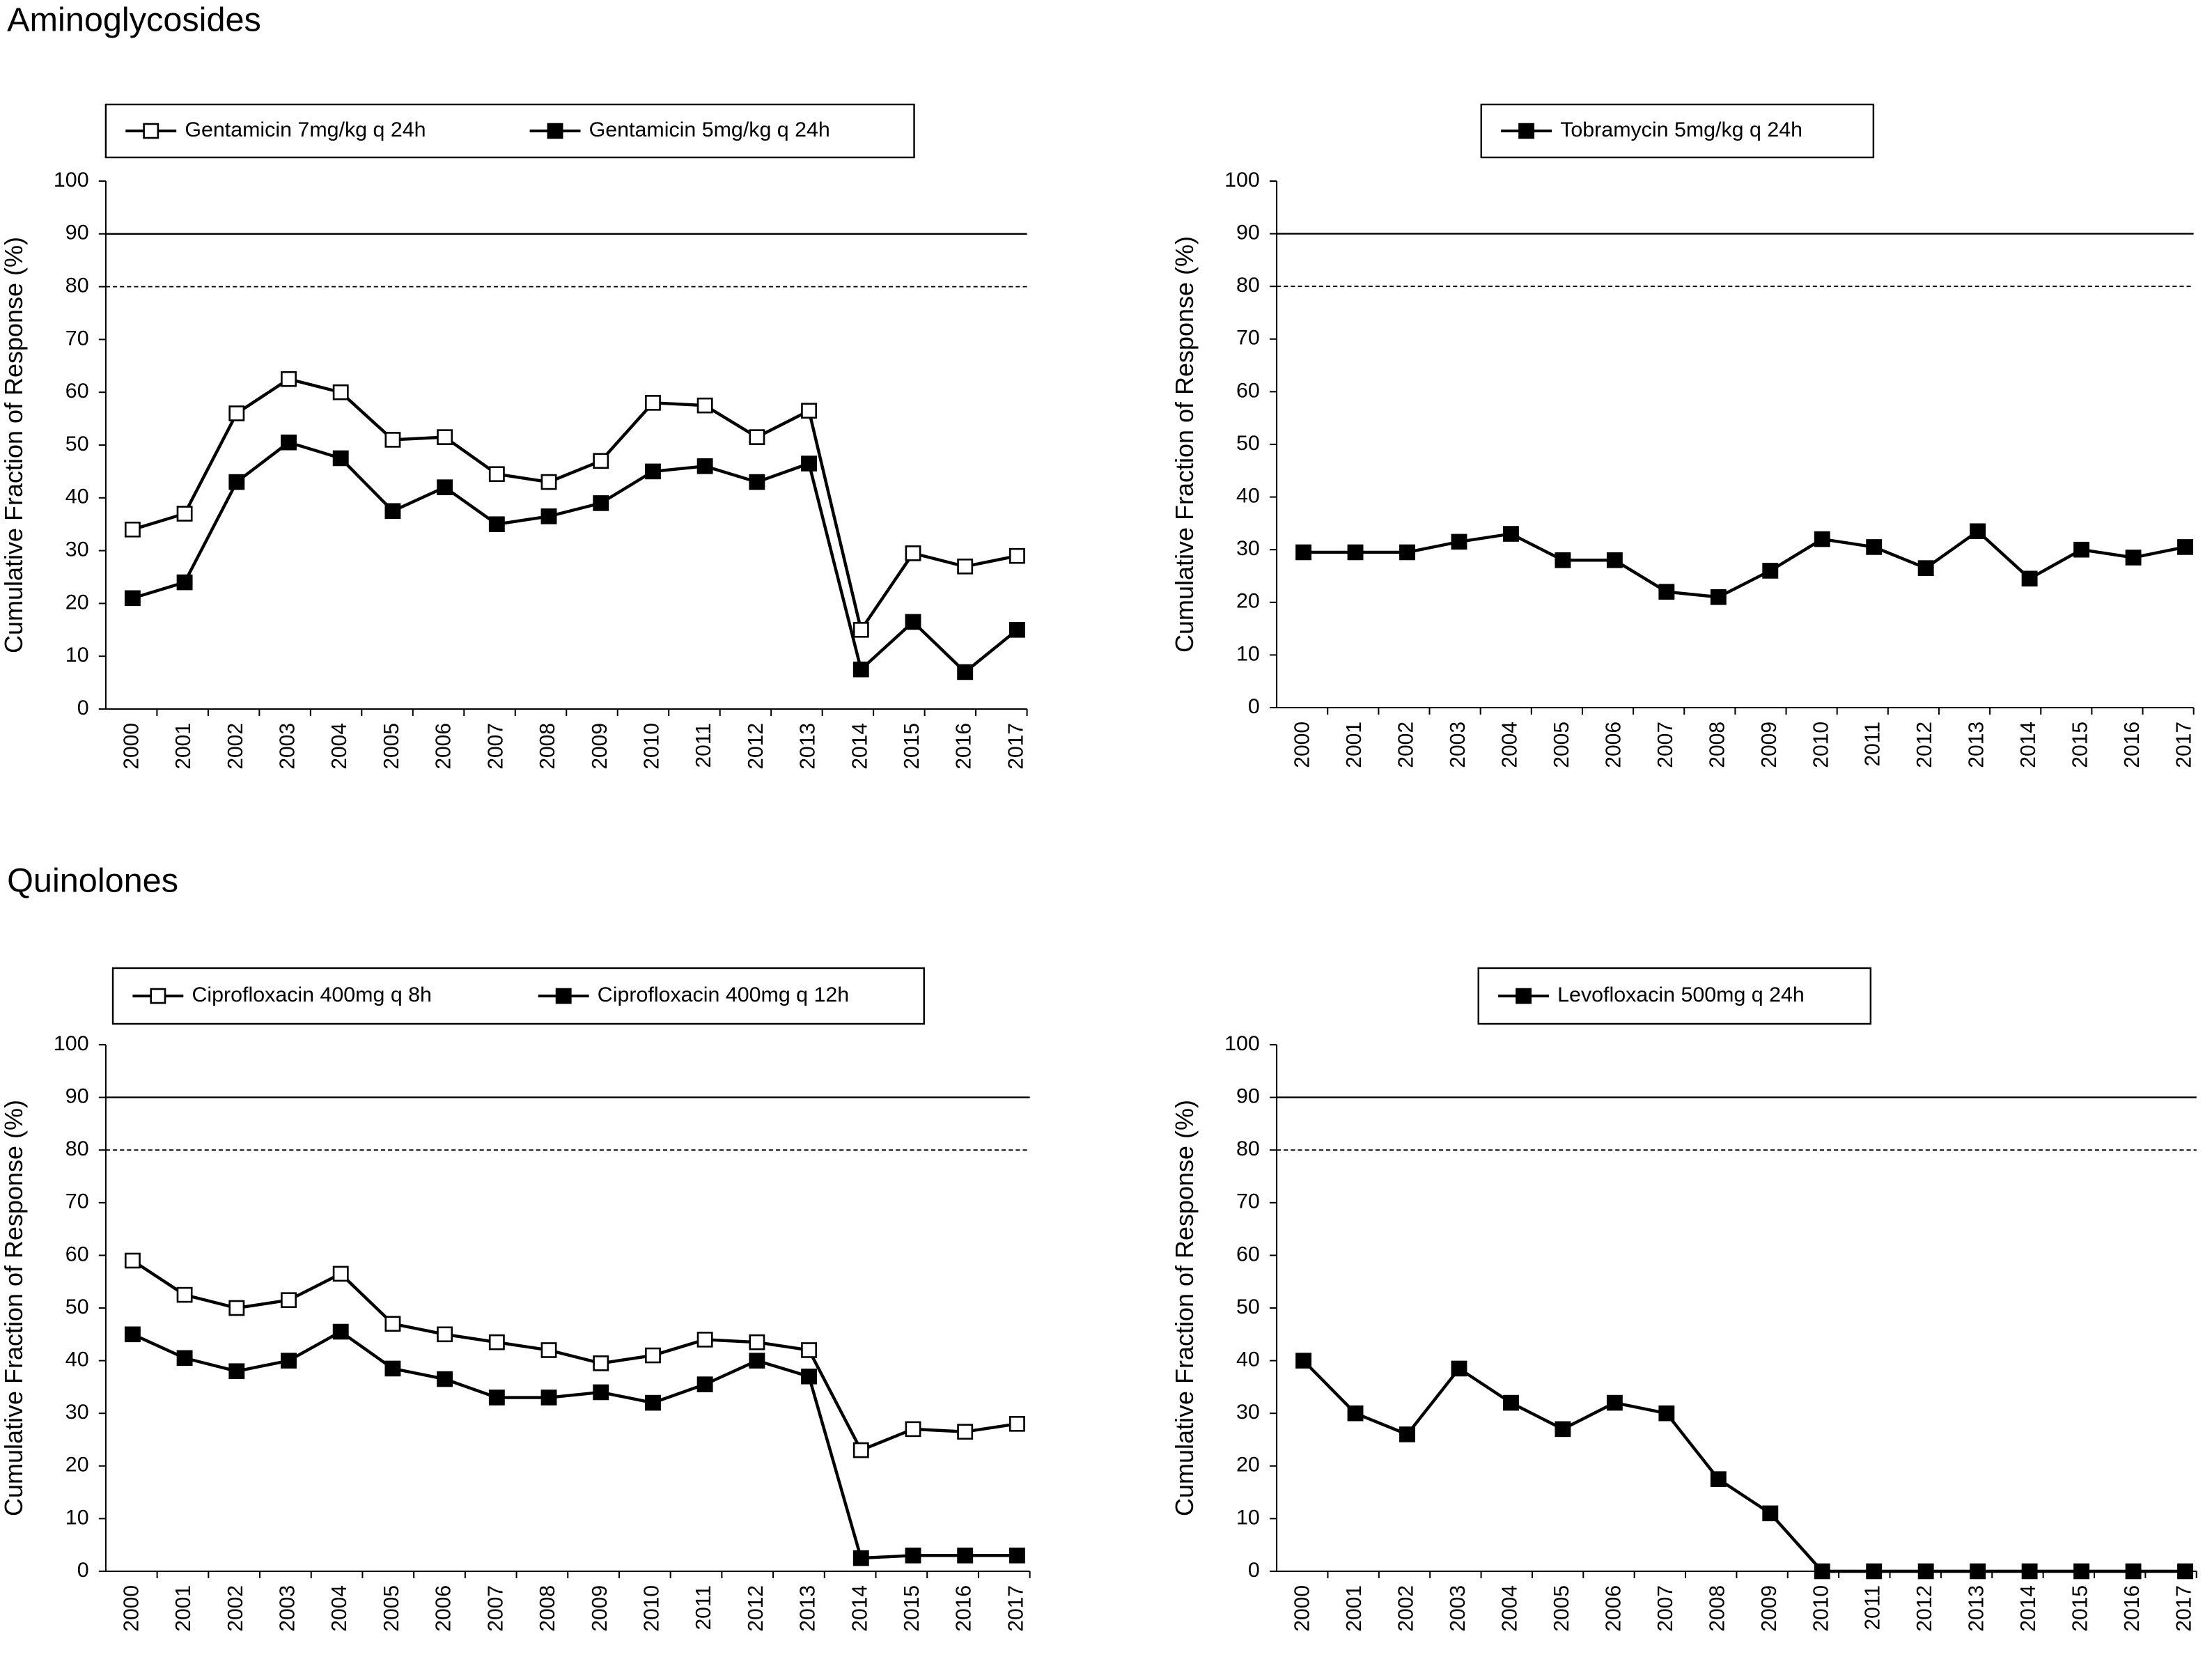 The height and width of the screenshot is (1666, 2212). I want to click on legend-label: Tobramycin 5mg/kg q 24h, so click(1681, 129).